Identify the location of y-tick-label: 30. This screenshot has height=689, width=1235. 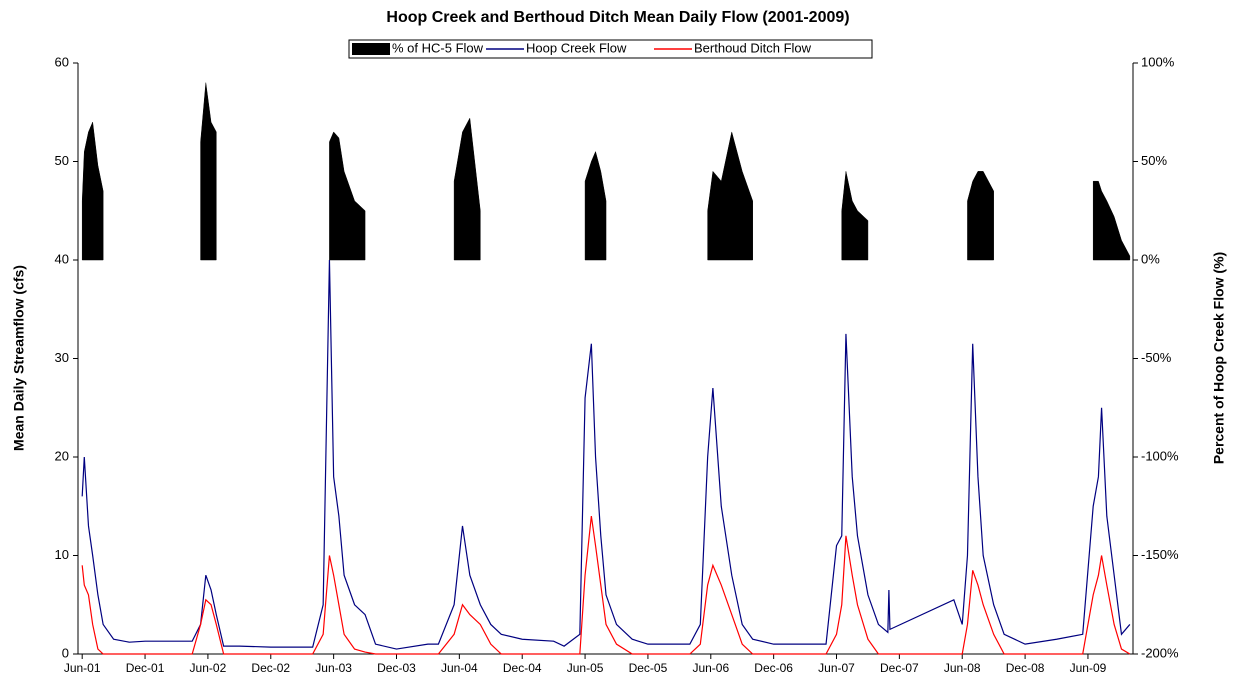
(62, 357).